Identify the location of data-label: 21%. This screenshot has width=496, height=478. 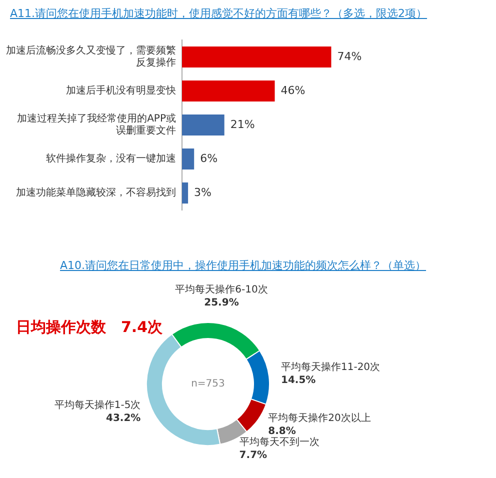
(242, 124).